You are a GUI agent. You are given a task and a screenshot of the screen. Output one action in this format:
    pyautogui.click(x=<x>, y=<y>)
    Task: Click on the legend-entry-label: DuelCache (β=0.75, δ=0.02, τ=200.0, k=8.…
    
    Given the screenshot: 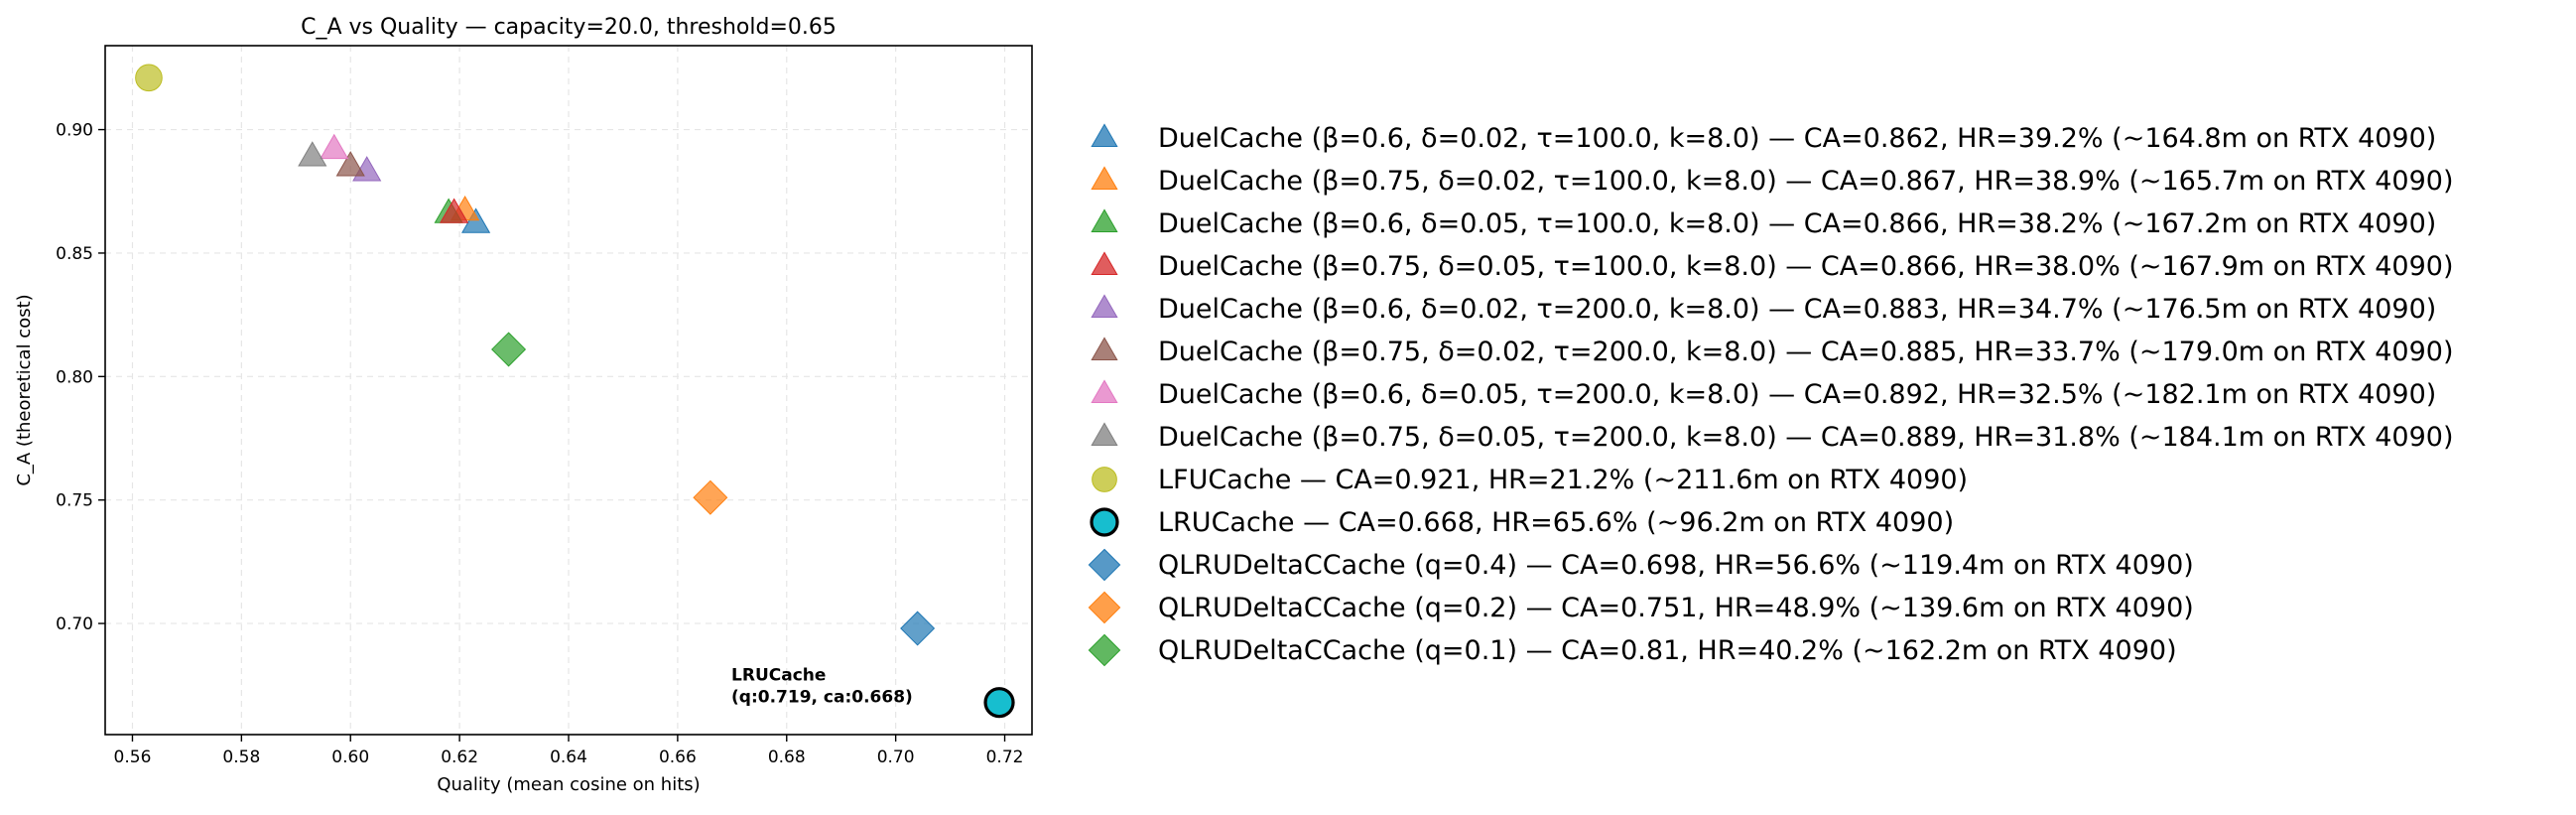 What is the action you would take?
    pyautogui.click(x=1806, y=352)
    